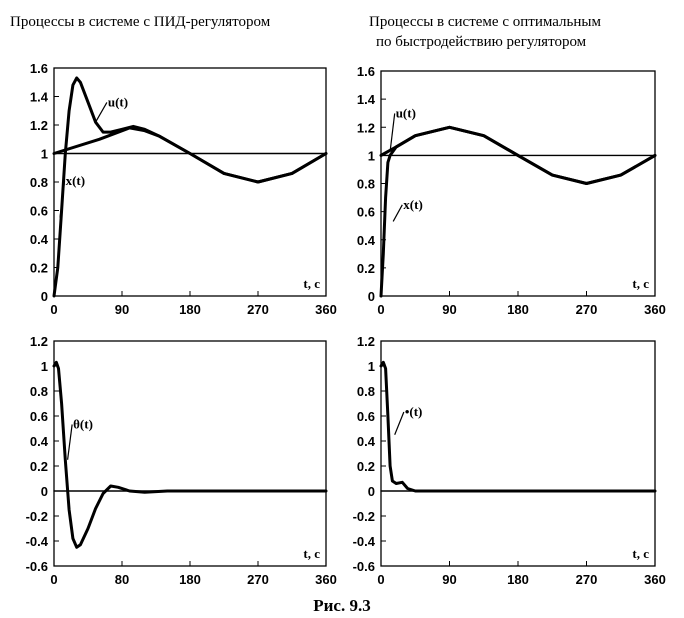  Describe the element at coordinates (122, 579) in the screenshot. I see `x-tick-label: 80` at that location.